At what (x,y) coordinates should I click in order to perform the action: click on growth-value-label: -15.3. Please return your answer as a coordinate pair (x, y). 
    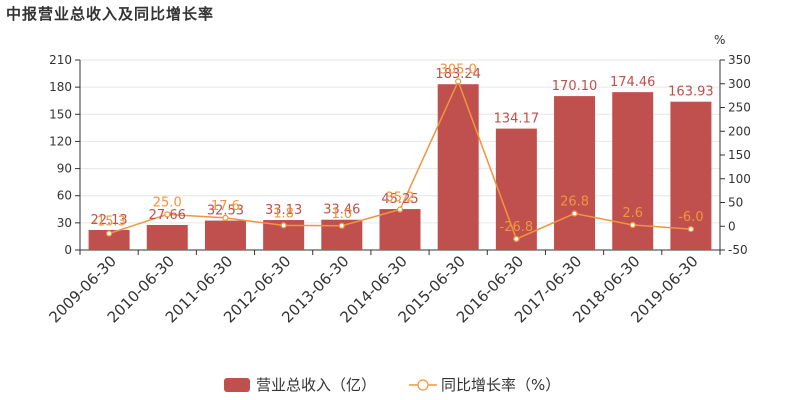
    Looking at the image, I should click on (109, 222).